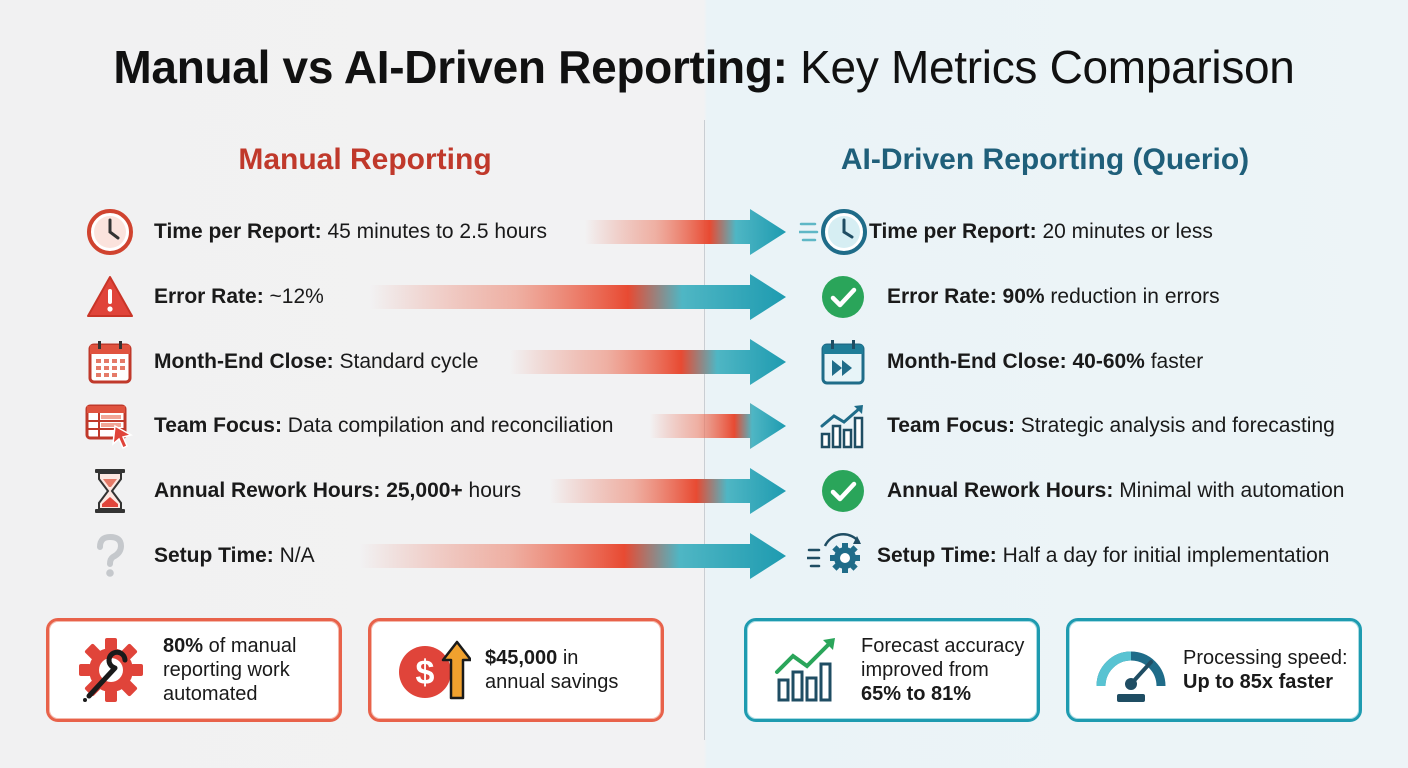  What do you see at coordinates (302, 491) in the screenshot?
I see `manual-row-rework: Annual Rework Hours: 25,000+ hours` at bounding box center [302, 491].